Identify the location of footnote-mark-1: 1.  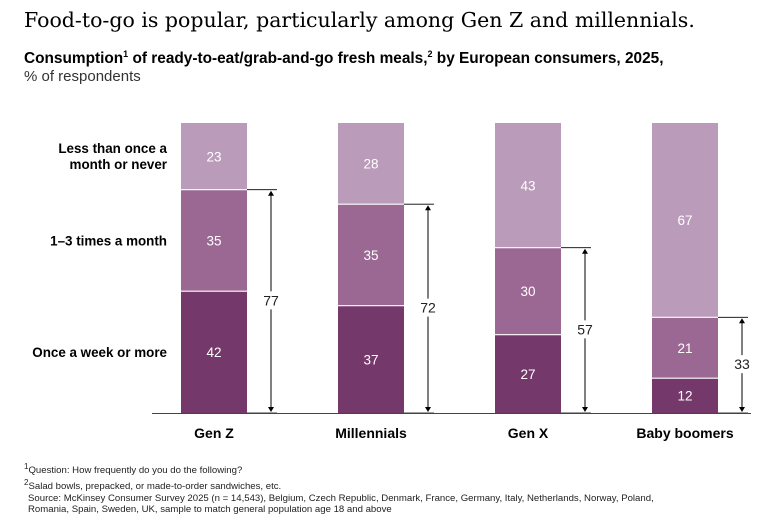
(126, 54).